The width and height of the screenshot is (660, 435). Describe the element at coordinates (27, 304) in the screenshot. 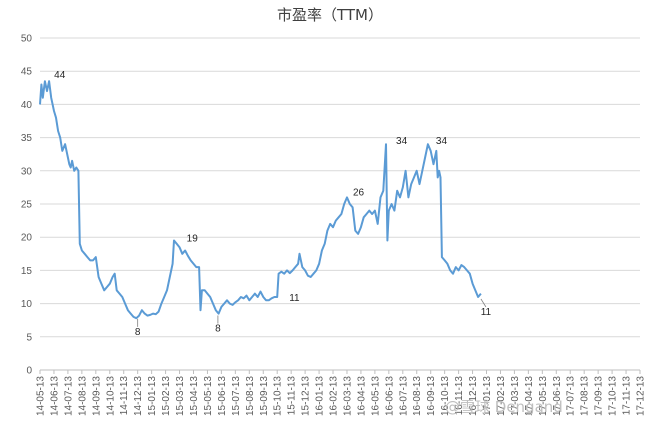

I see `y-tick-label: 10` at that location.